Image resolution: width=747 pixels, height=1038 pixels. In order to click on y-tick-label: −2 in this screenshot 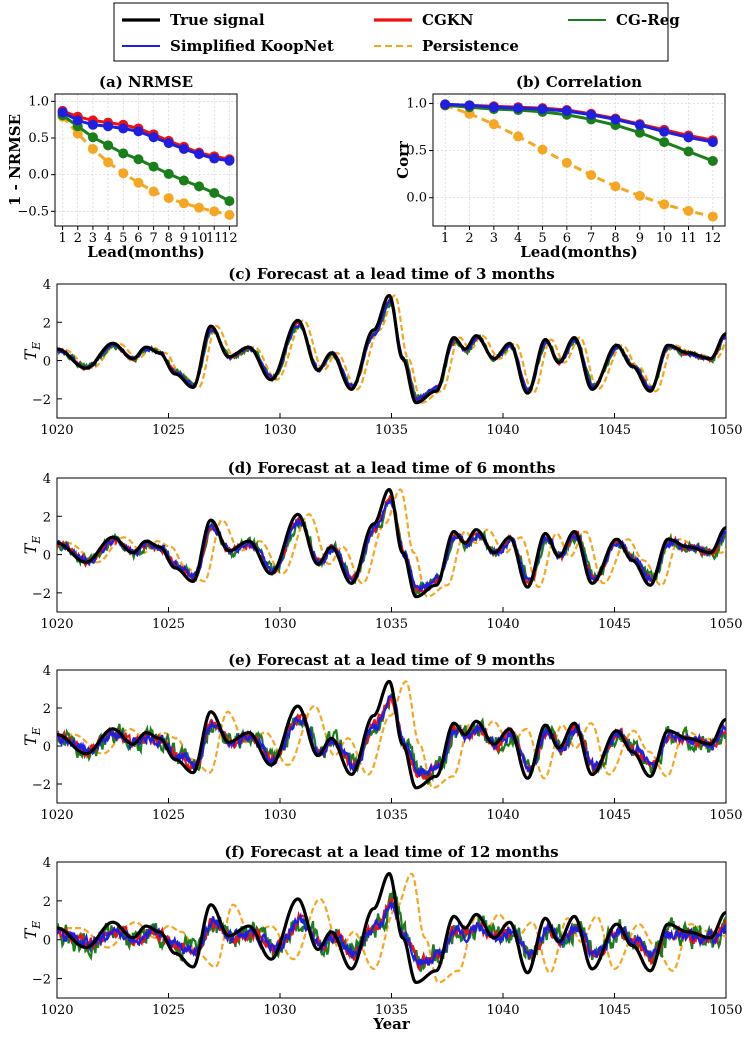, I will do `click(41, 980)`.